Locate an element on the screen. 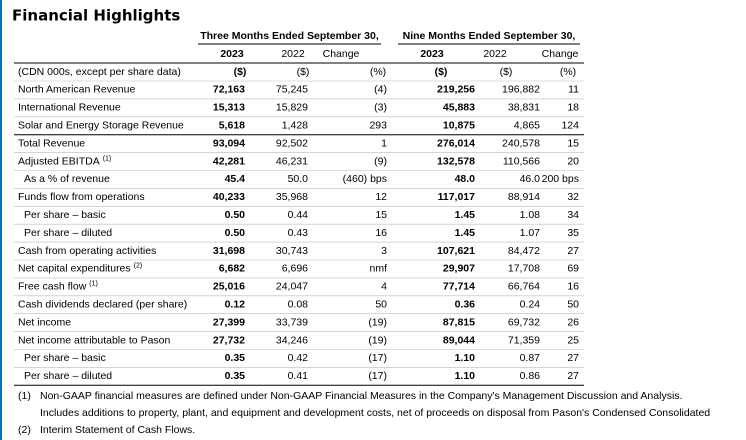 The image size is (746, 440). cell: (4) is located at coordinates (380, 90).